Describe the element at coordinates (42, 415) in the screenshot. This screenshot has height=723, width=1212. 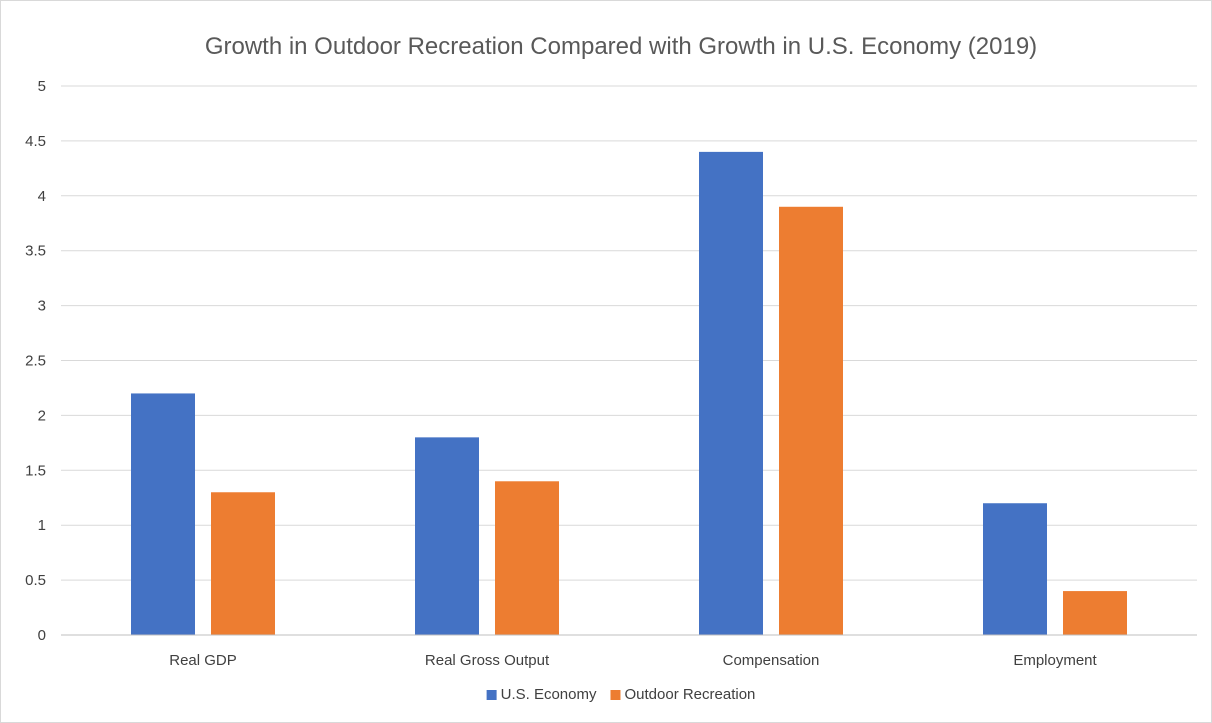
I see `y-tick-label: 2` at that location.